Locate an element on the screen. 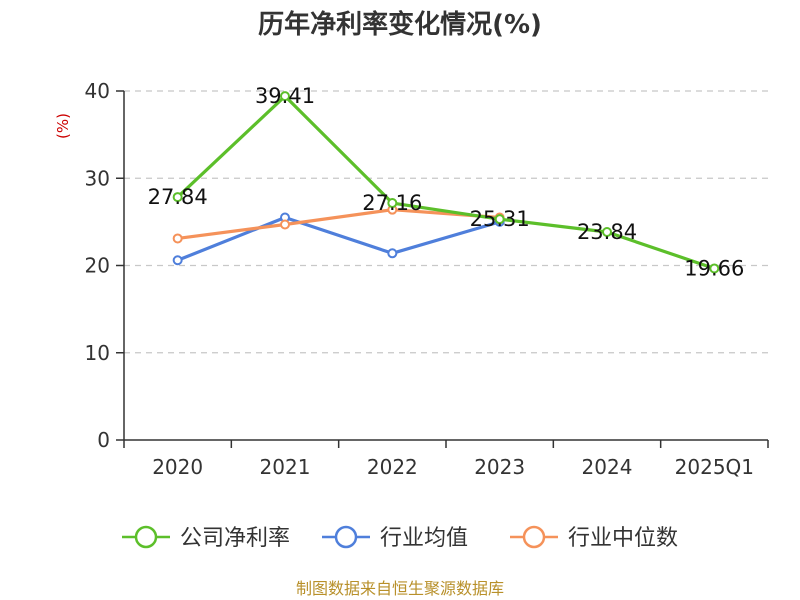 The image size is (800, 600). y-tick-label: 40 is located at coordinates (97, 91).